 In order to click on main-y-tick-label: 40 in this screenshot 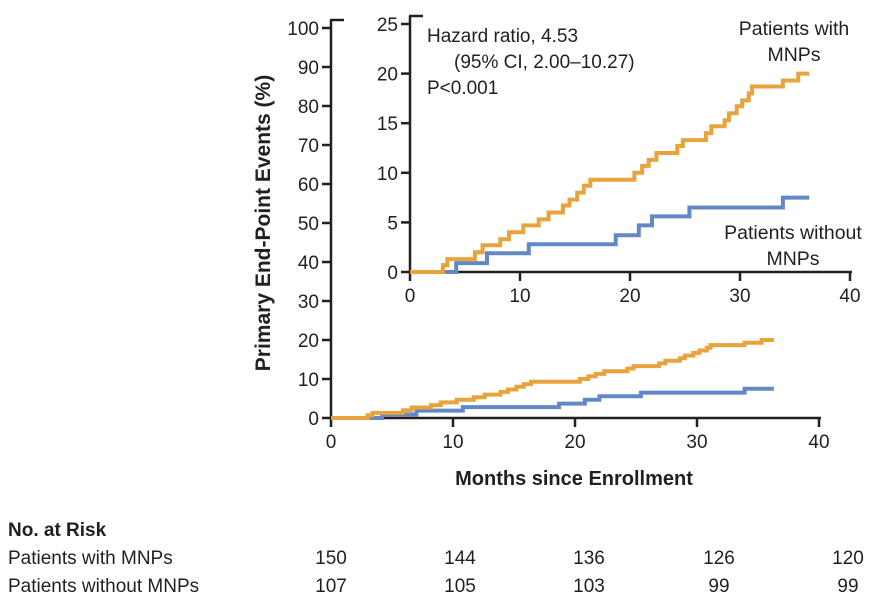, I will do `click(308, 263)`.